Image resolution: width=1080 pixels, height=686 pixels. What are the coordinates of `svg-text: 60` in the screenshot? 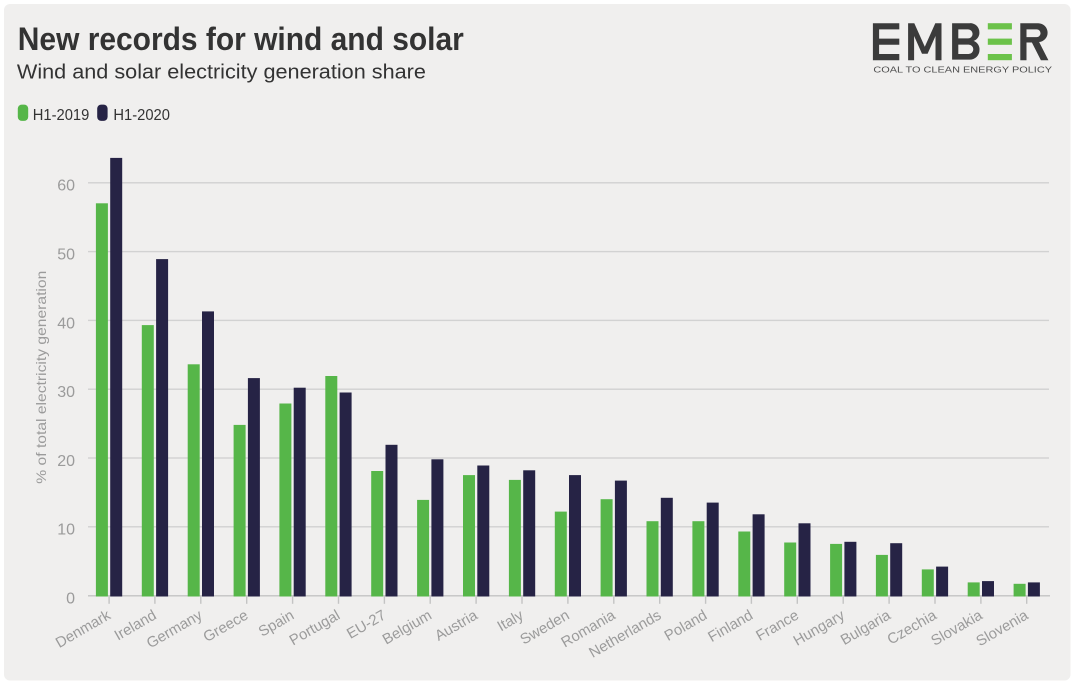 It's located at (66, 186).